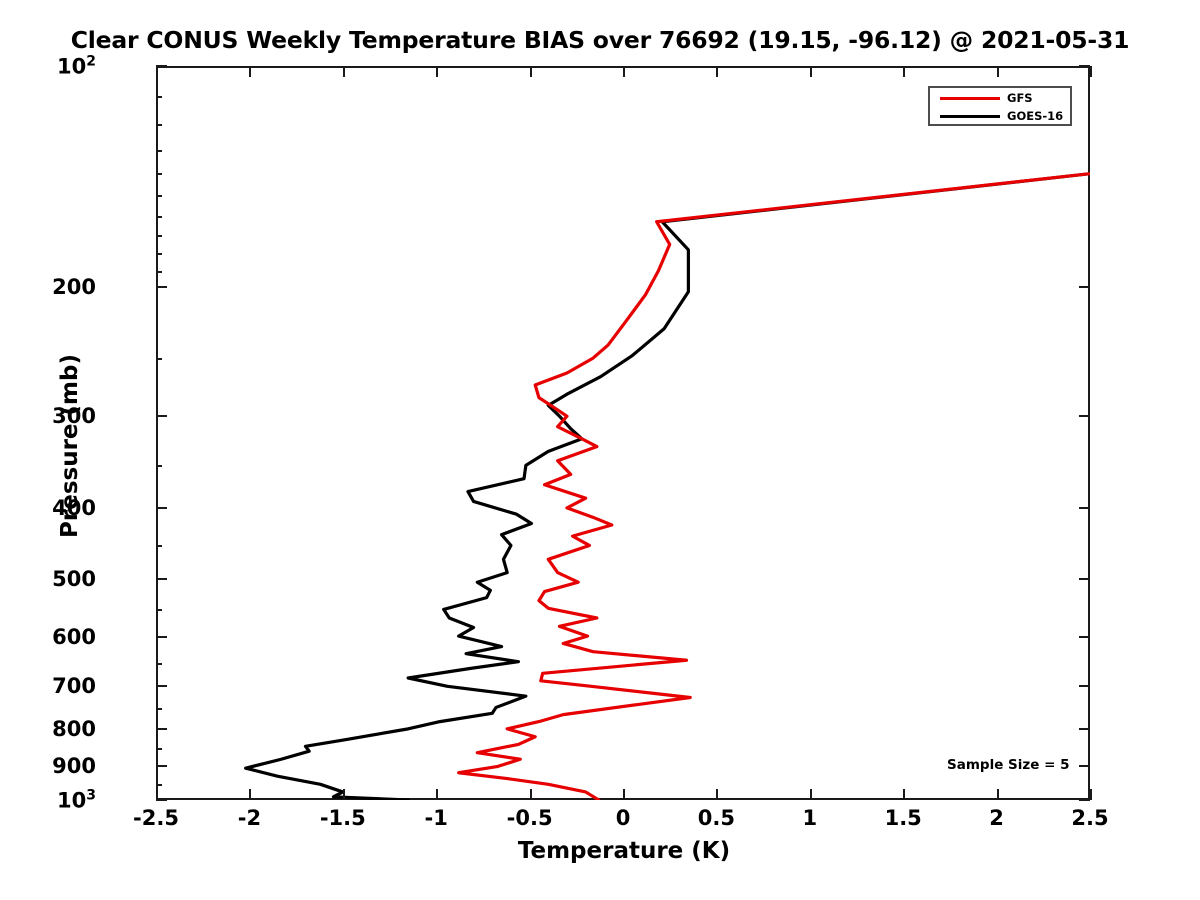  Describe the element at coordinates (996, 818) in the screenshot. I see `x-tick-label-9: 2` at that location.